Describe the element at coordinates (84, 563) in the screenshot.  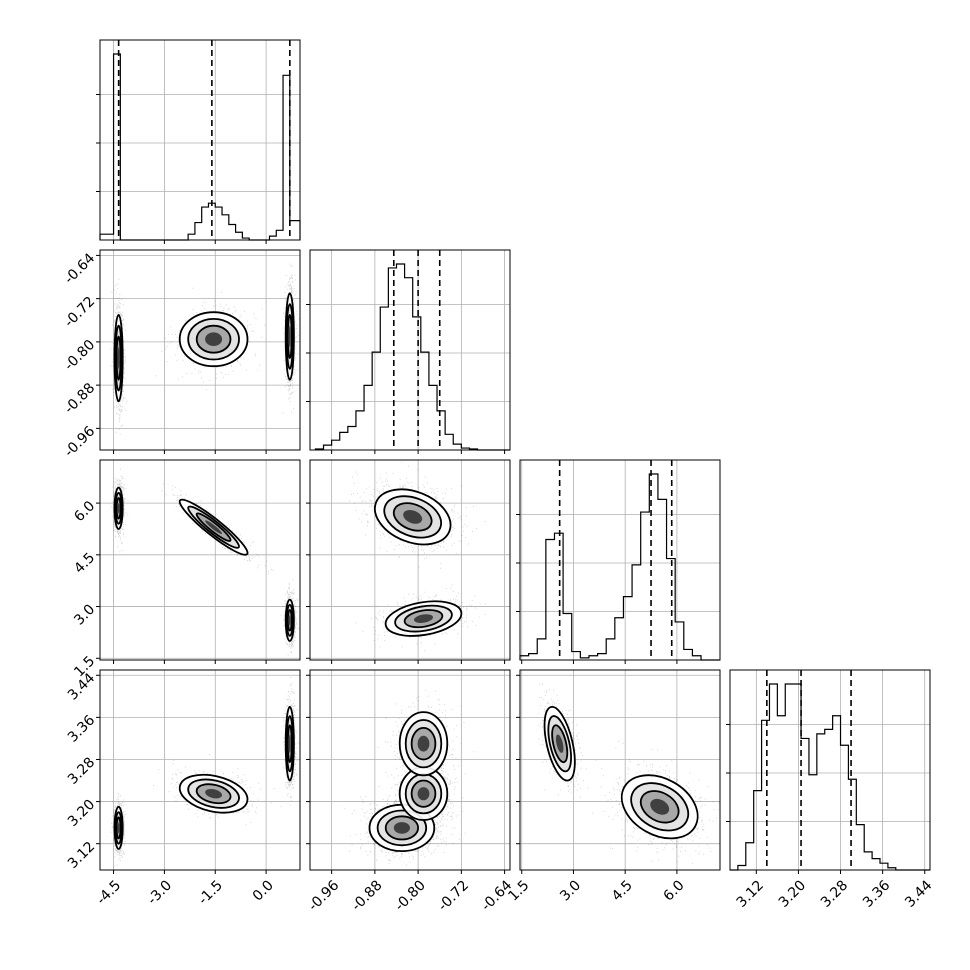
I see `y-tick-label-2-2: 4.5` at that location.